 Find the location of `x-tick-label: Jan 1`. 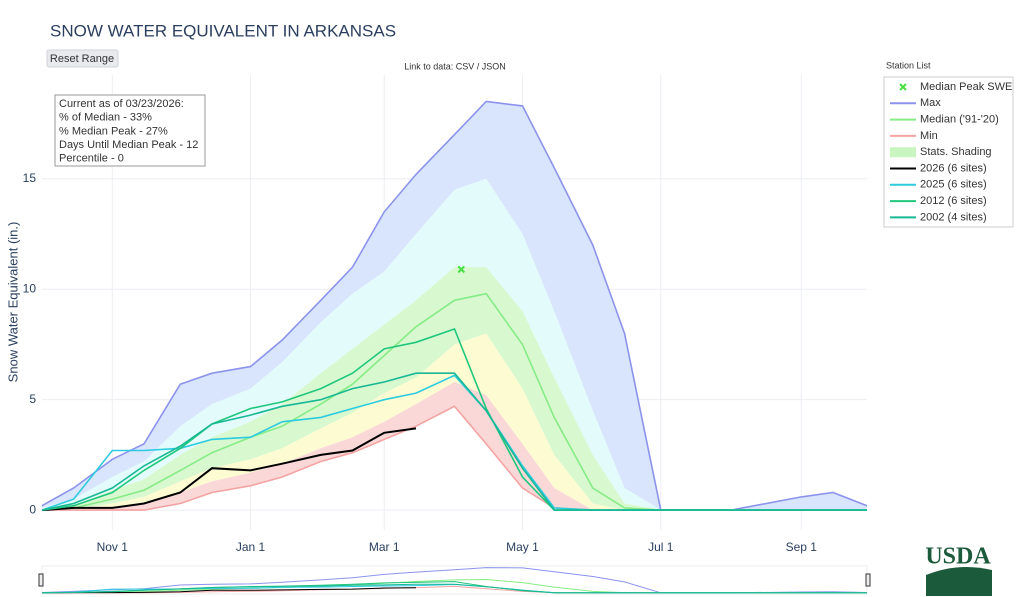

x-tick-label: Jan 1 is located at coordinates (251, 547).